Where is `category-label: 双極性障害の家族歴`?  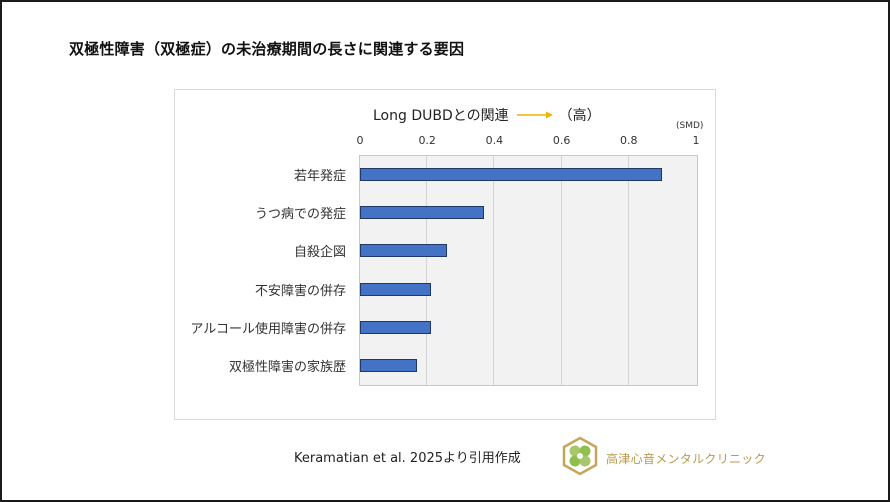
category-label: 双極性障害の家族歴 is located at coordinates (287, 367).